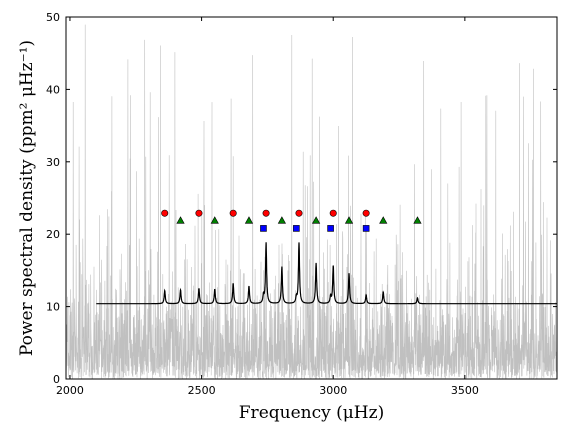 This screenshot has width=576, height=432. I want to click on fit-curve, so click(326, 273).